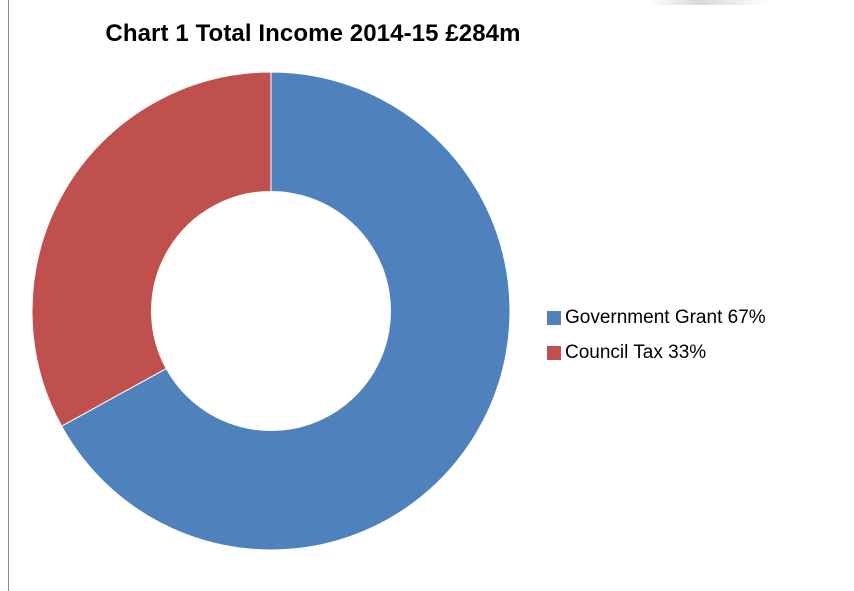  What do you see at coordinates (665, 317) in the screenshot?
I see `legend-label-government-grant: Government Grant 67%` at bounding box center [665, 317].